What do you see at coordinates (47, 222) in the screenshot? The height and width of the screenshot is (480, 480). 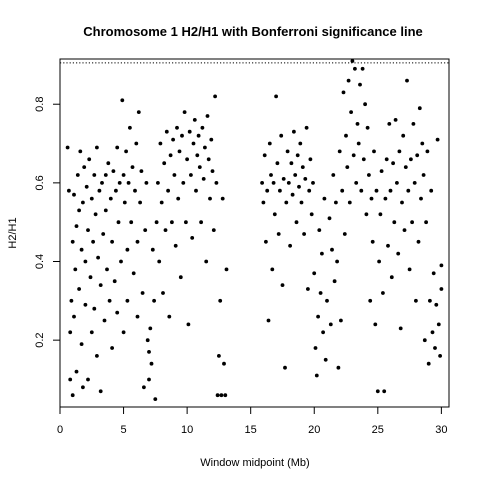 I see `y-axis: 0.2 0.4 0.6 0.8` at bounding box center [47, 222].